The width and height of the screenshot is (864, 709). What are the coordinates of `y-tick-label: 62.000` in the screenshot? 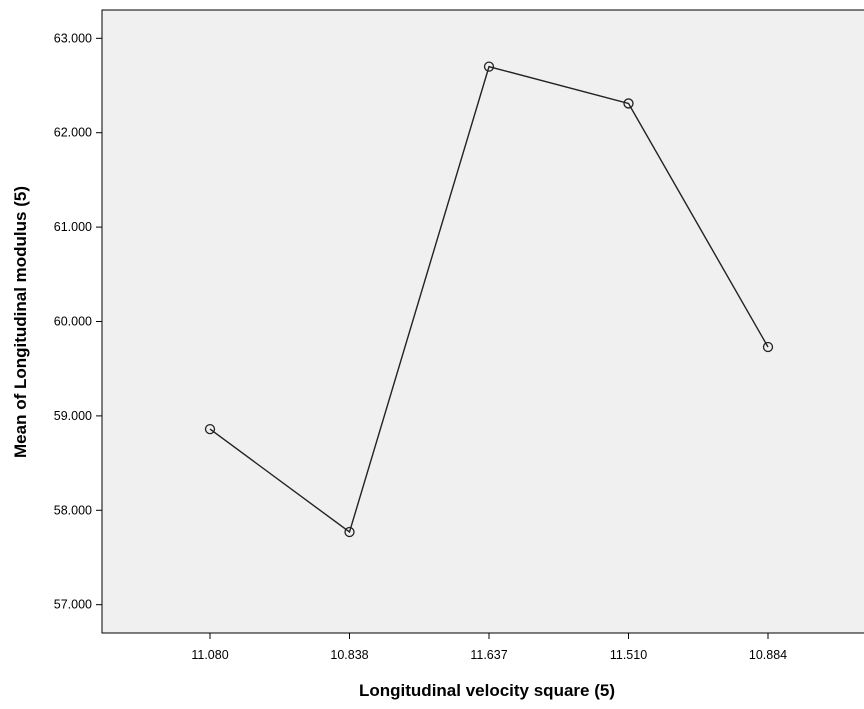 It's located at (73, 133).